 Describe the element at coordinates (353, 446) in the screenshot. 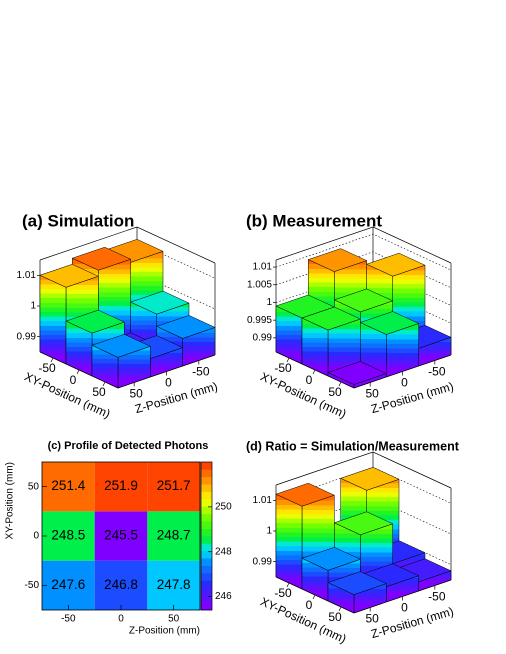

I see `panel-title: (d) Ratio = Simulation/Measurement` at that location.